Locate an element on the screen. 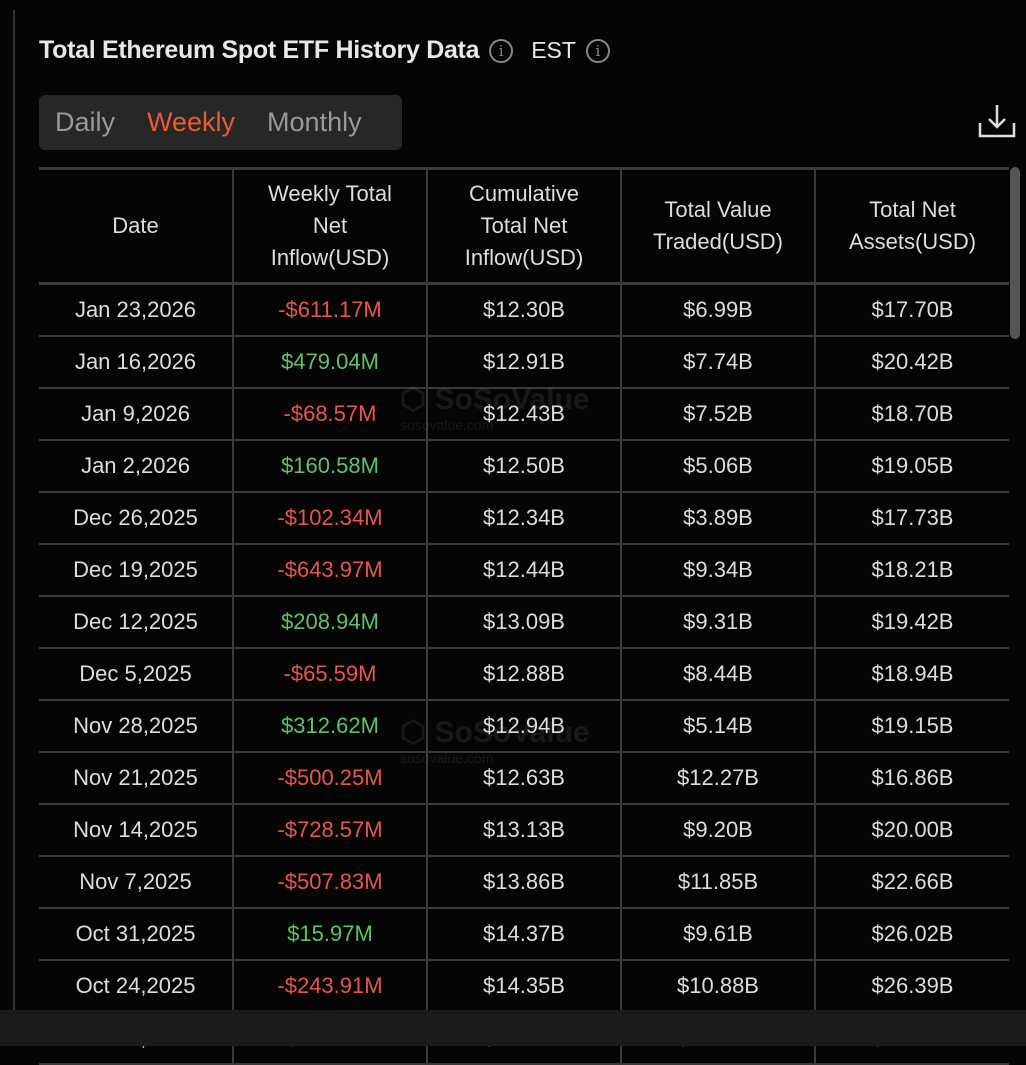 The width and height of the screenshot is (1026, 1065). cell-cumulative-net-inflow: $13.13B is located at coordinates (524, 830).